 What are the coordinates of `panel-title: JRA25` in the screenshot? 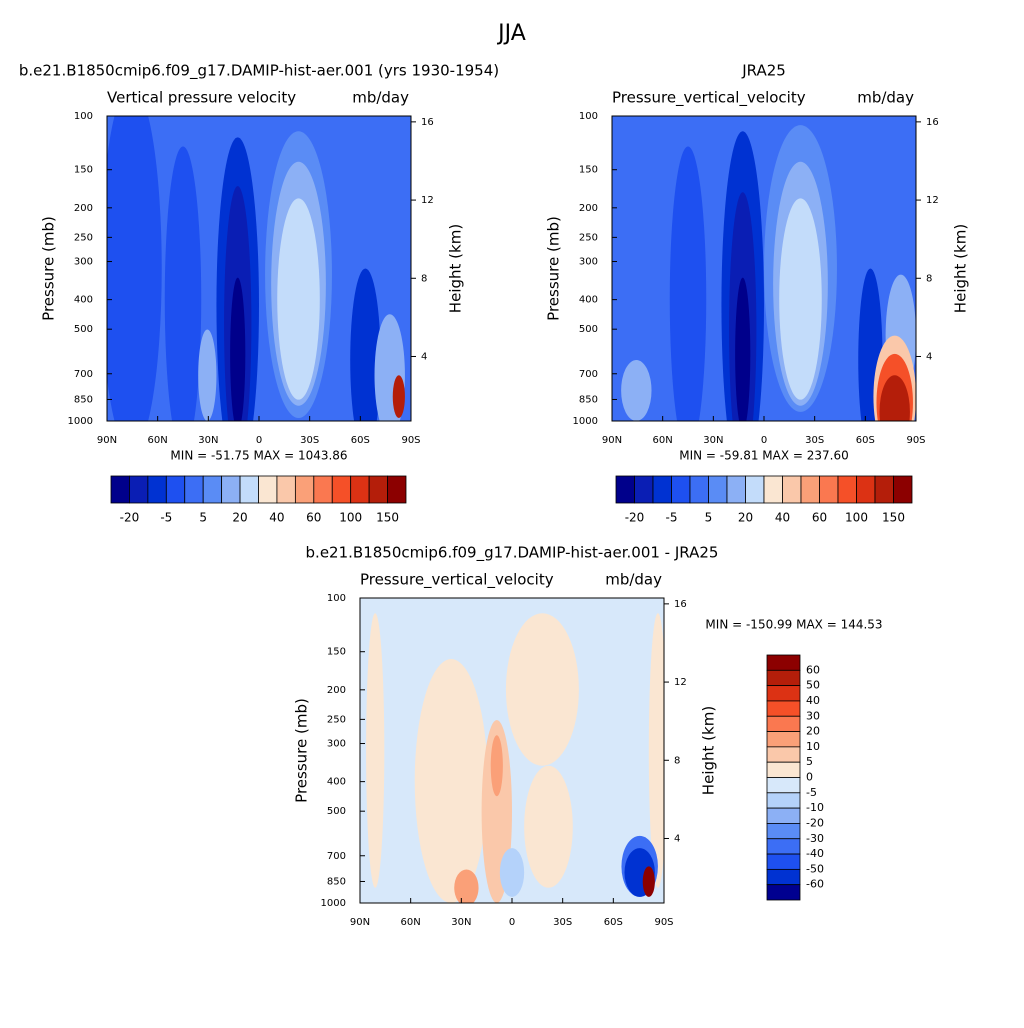 It's located at (763, 71).